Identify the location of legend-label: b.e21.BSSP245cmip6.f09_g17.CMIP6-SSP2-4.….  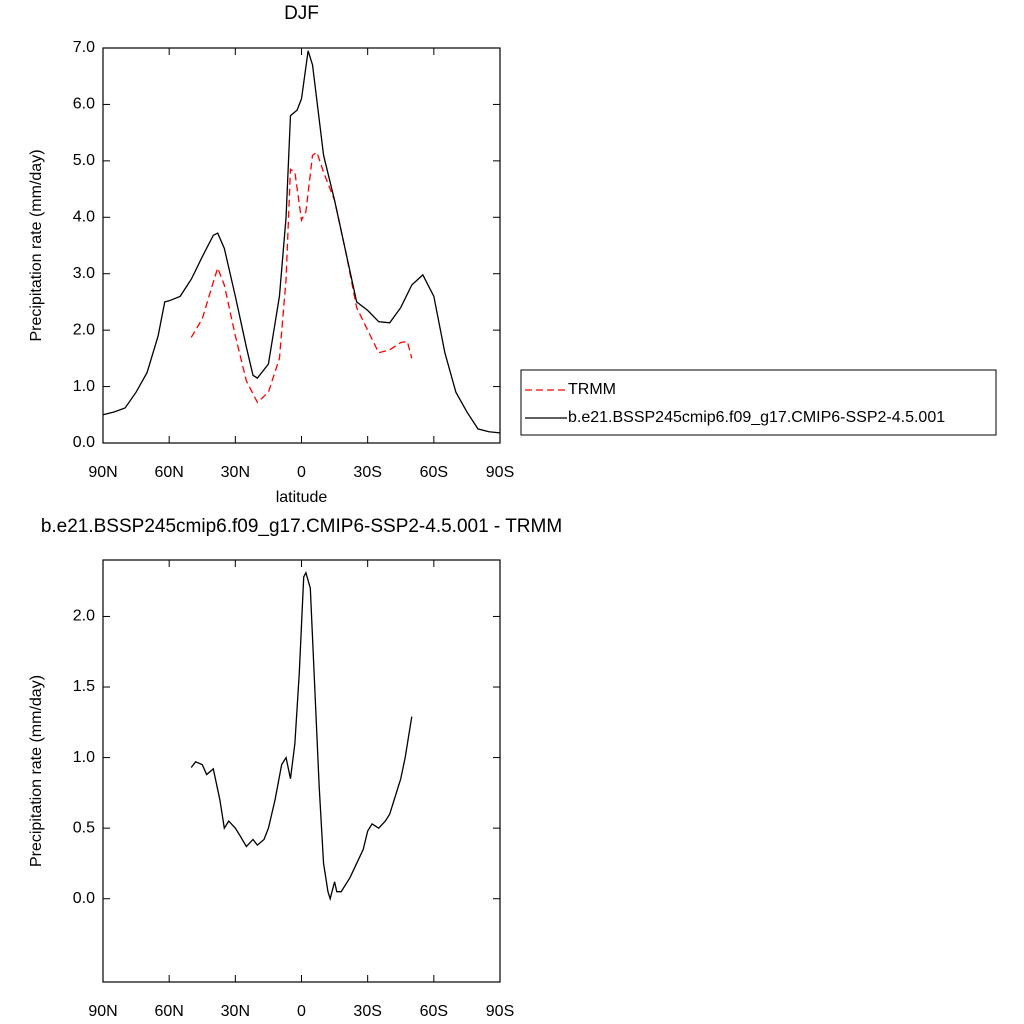
(756, 417).